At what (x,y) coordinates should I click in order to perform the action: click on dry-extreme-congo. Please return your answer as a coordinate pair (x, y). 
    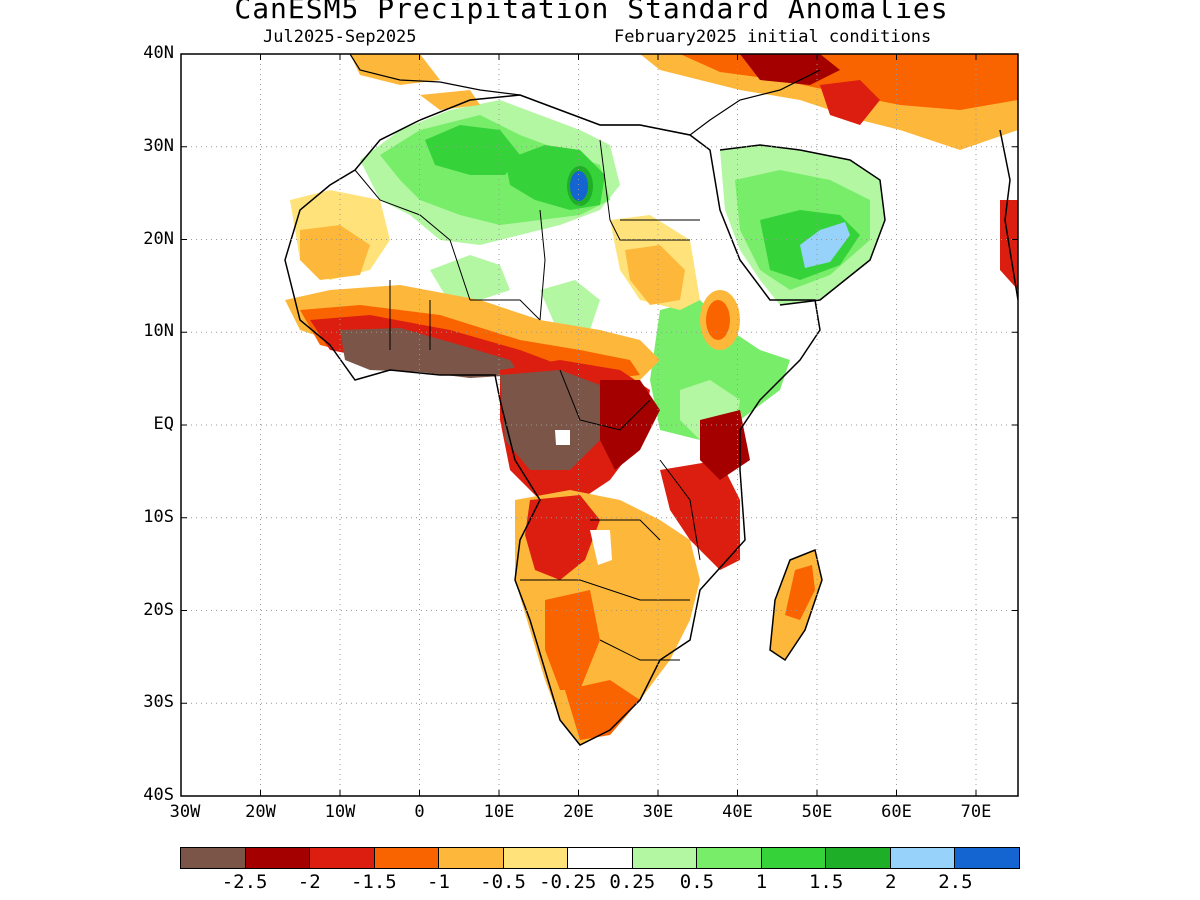
    Looking at the image, I should click on (550, 420).